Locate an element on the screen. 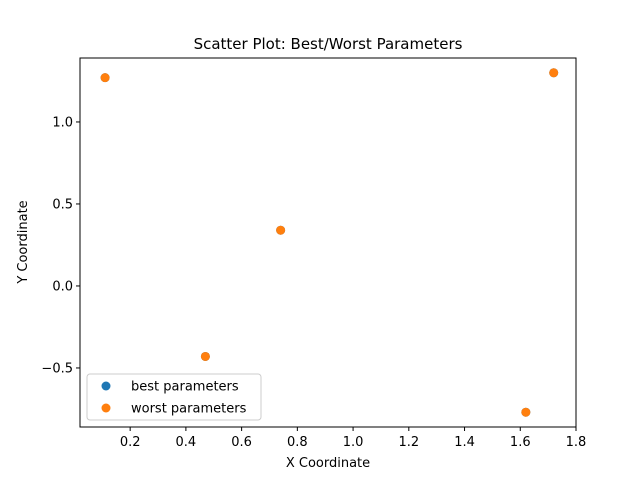  y-axis-title: Y Coordinate is located at coordinates (23, 242).